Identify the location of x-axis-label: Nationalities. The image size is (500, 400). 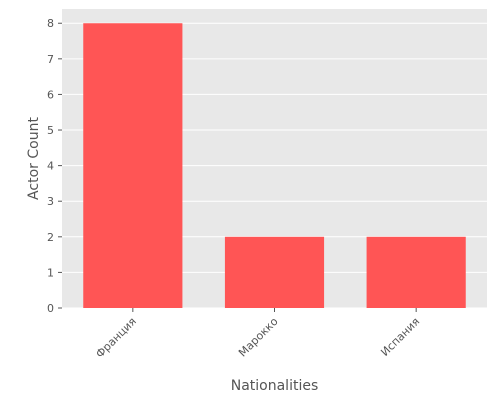
(275, 386).